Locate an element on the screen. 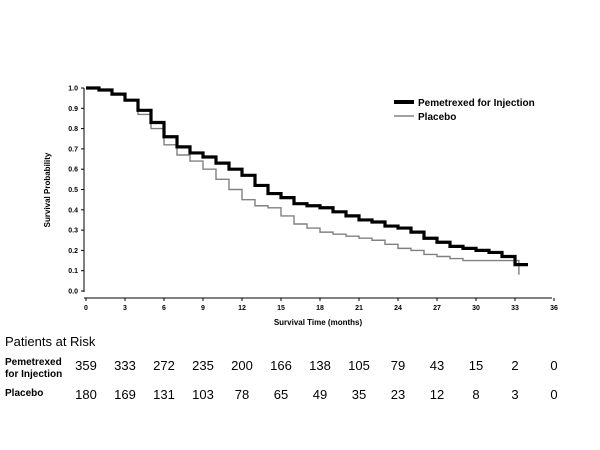  risk-cell: 12 is located at coordinates (437, 394).